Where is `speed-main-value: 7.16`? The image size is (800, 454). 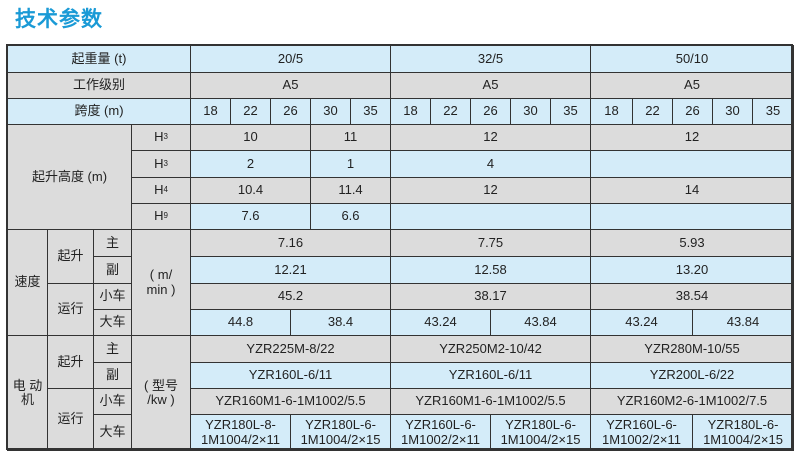
speed-main-value: 7.16 is located at coordinates (290, 243).